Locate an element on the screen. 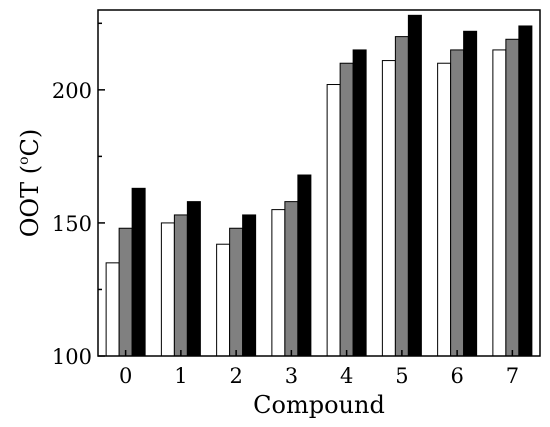  y-tick-label-100: 100 is located at coordinates (72, 357).